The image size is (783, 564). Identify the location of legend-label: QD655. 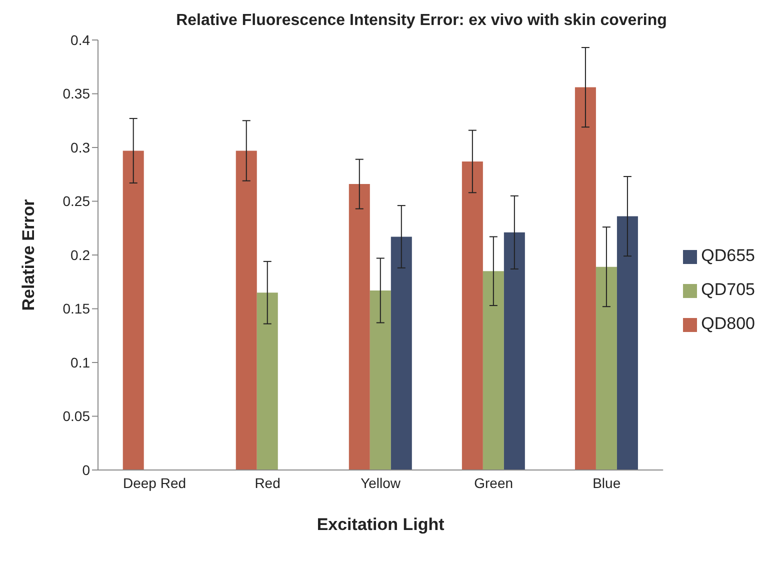
(728, 255).